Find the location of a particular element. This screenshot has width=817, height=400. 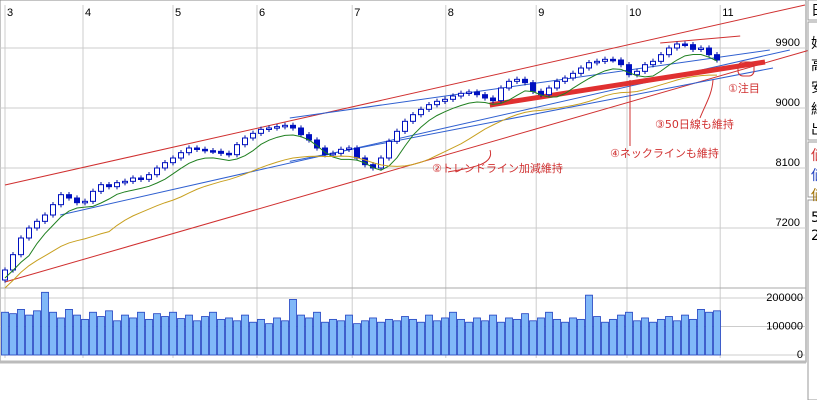

month-label: 4 is located at coordinates (88, 13).